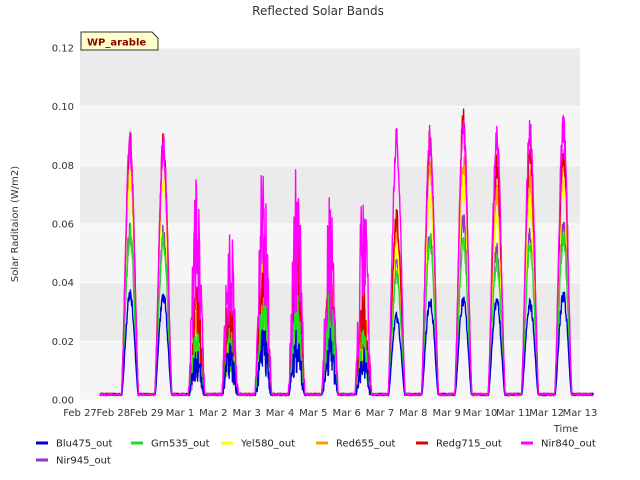 This screenshot has height=480, width=640. I want to click on x-tick-label: Mar 1, so click(180, 413).